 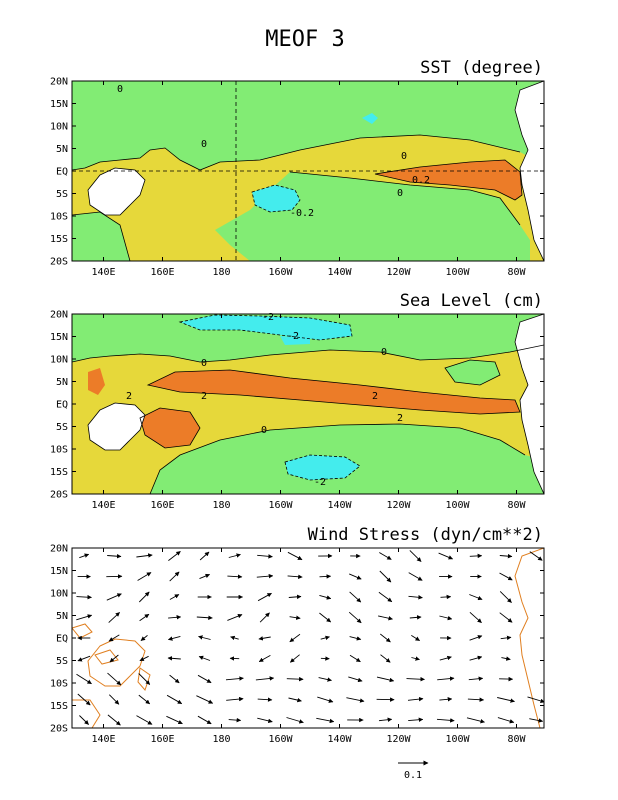 I want to click on lat-tick-label: EQ, so click(x=62, y=639).